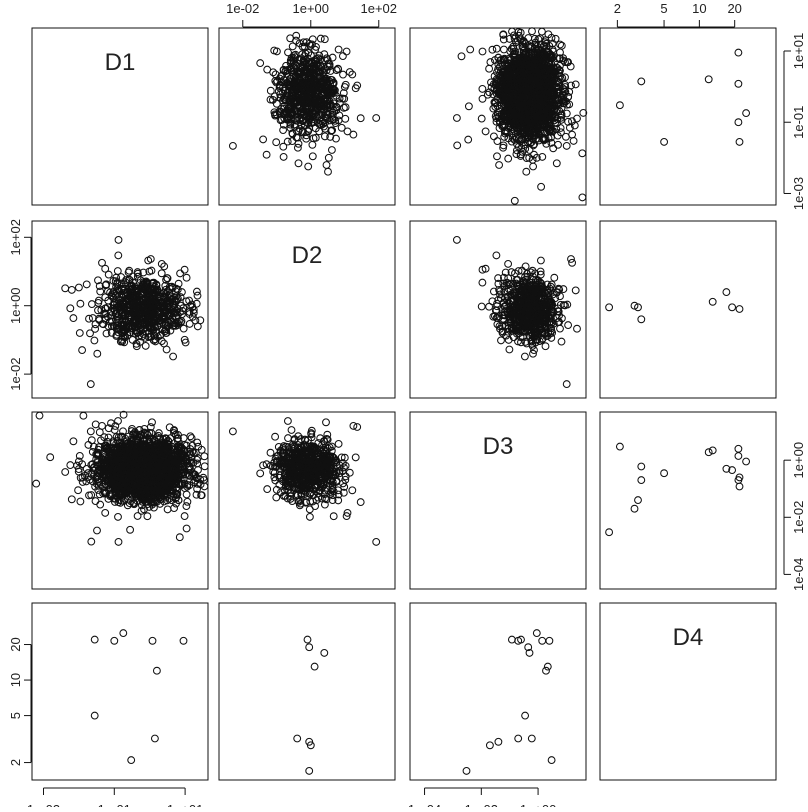  I want to click on tick-label-bottom-D1: 1e+01, so click(185, 804).